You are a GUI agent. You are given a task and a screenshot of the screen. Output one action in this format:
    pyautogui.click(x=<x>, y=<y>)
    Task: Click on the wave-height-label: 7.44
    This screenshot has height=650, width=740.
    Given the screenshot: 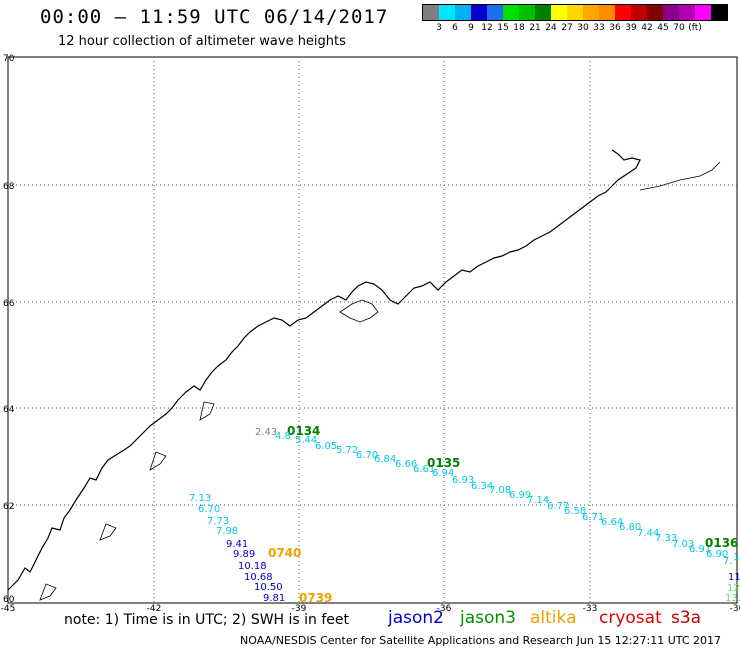 What is the action you would take?
    pyautogui.click(x=648, y=533)
    